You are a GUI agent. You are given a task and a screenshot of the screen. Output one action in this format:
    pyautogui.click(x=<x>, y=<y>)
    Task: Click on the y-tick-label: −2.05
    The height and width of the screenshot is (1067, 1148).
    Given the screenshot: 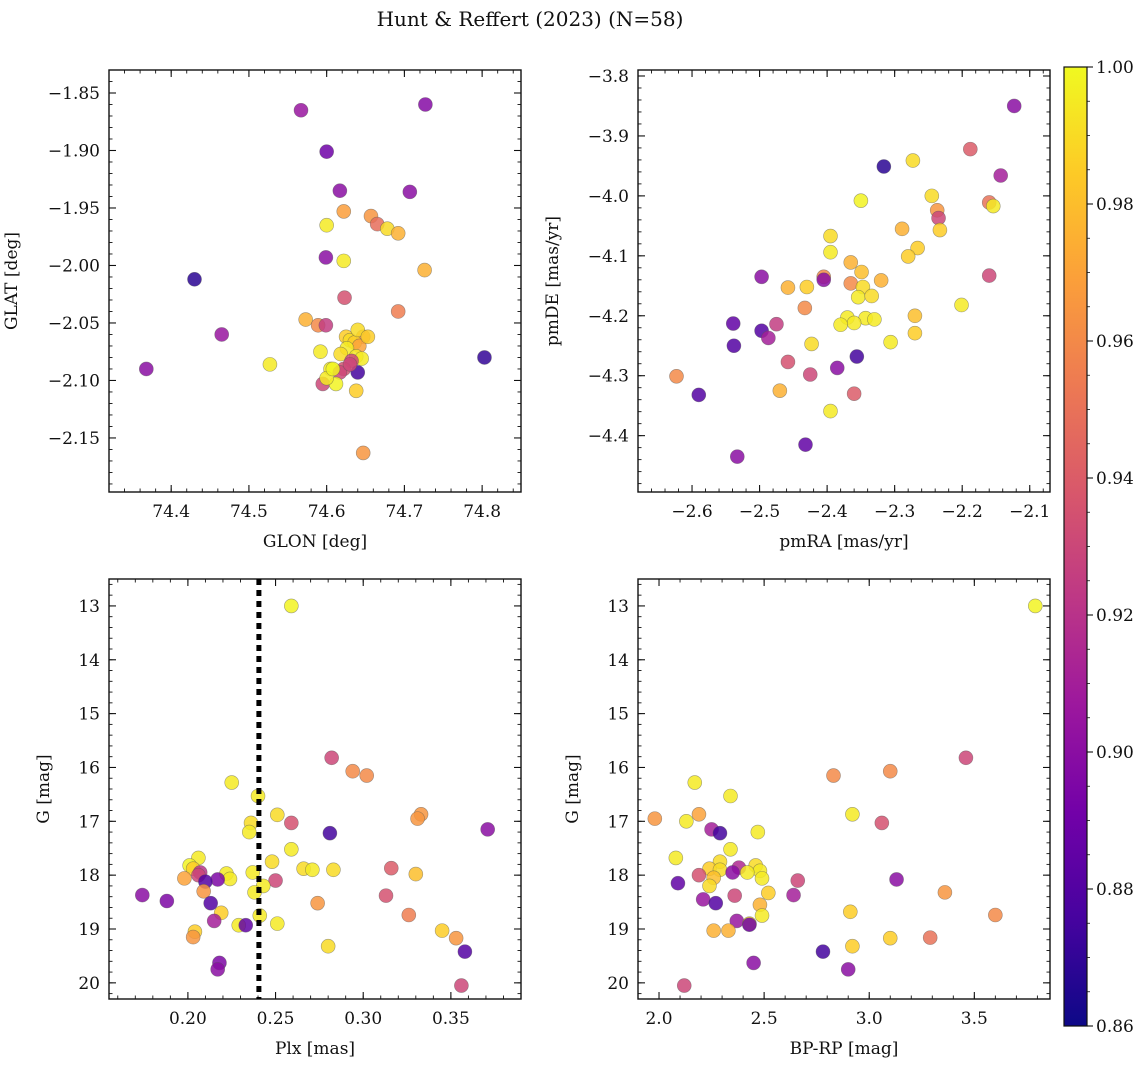 What is the action you would take?
    pyautogui.click(x=74, y=324)
    